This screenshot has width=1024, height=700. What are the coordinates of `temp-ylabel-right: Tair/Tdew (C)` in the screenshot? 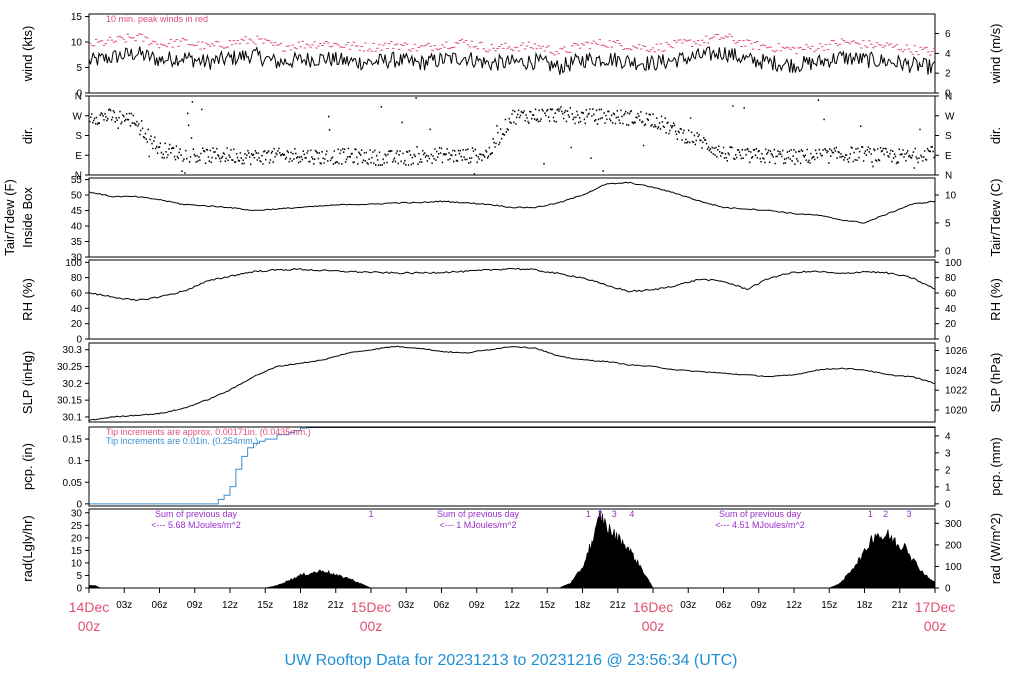 It's located at (995, 217).